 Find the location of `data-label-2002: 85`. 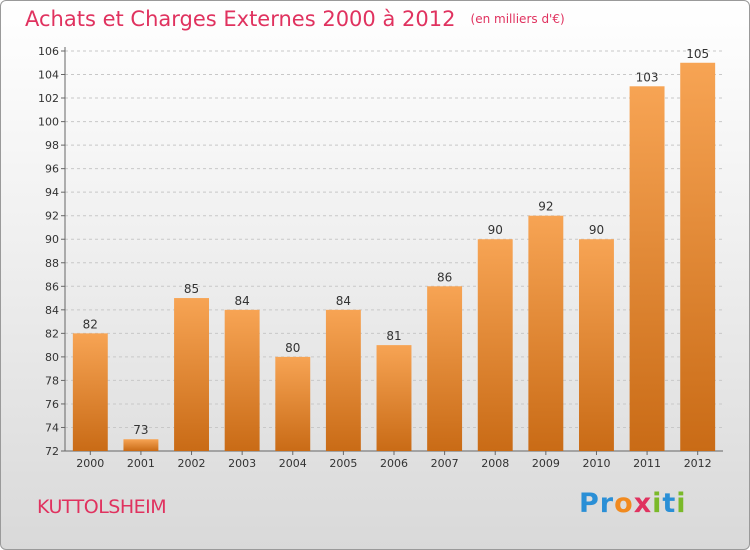

data-label-2002: 85 is located at coordinates (191, 289).